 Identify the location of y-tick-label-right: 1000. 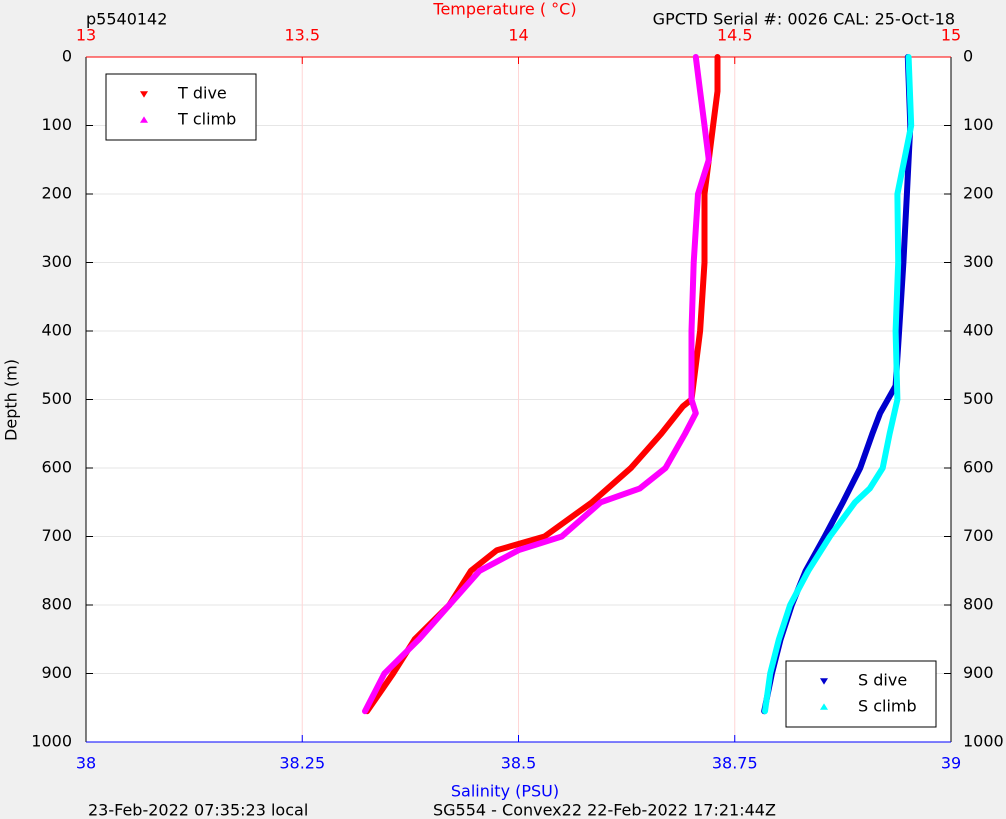
(983, 741).